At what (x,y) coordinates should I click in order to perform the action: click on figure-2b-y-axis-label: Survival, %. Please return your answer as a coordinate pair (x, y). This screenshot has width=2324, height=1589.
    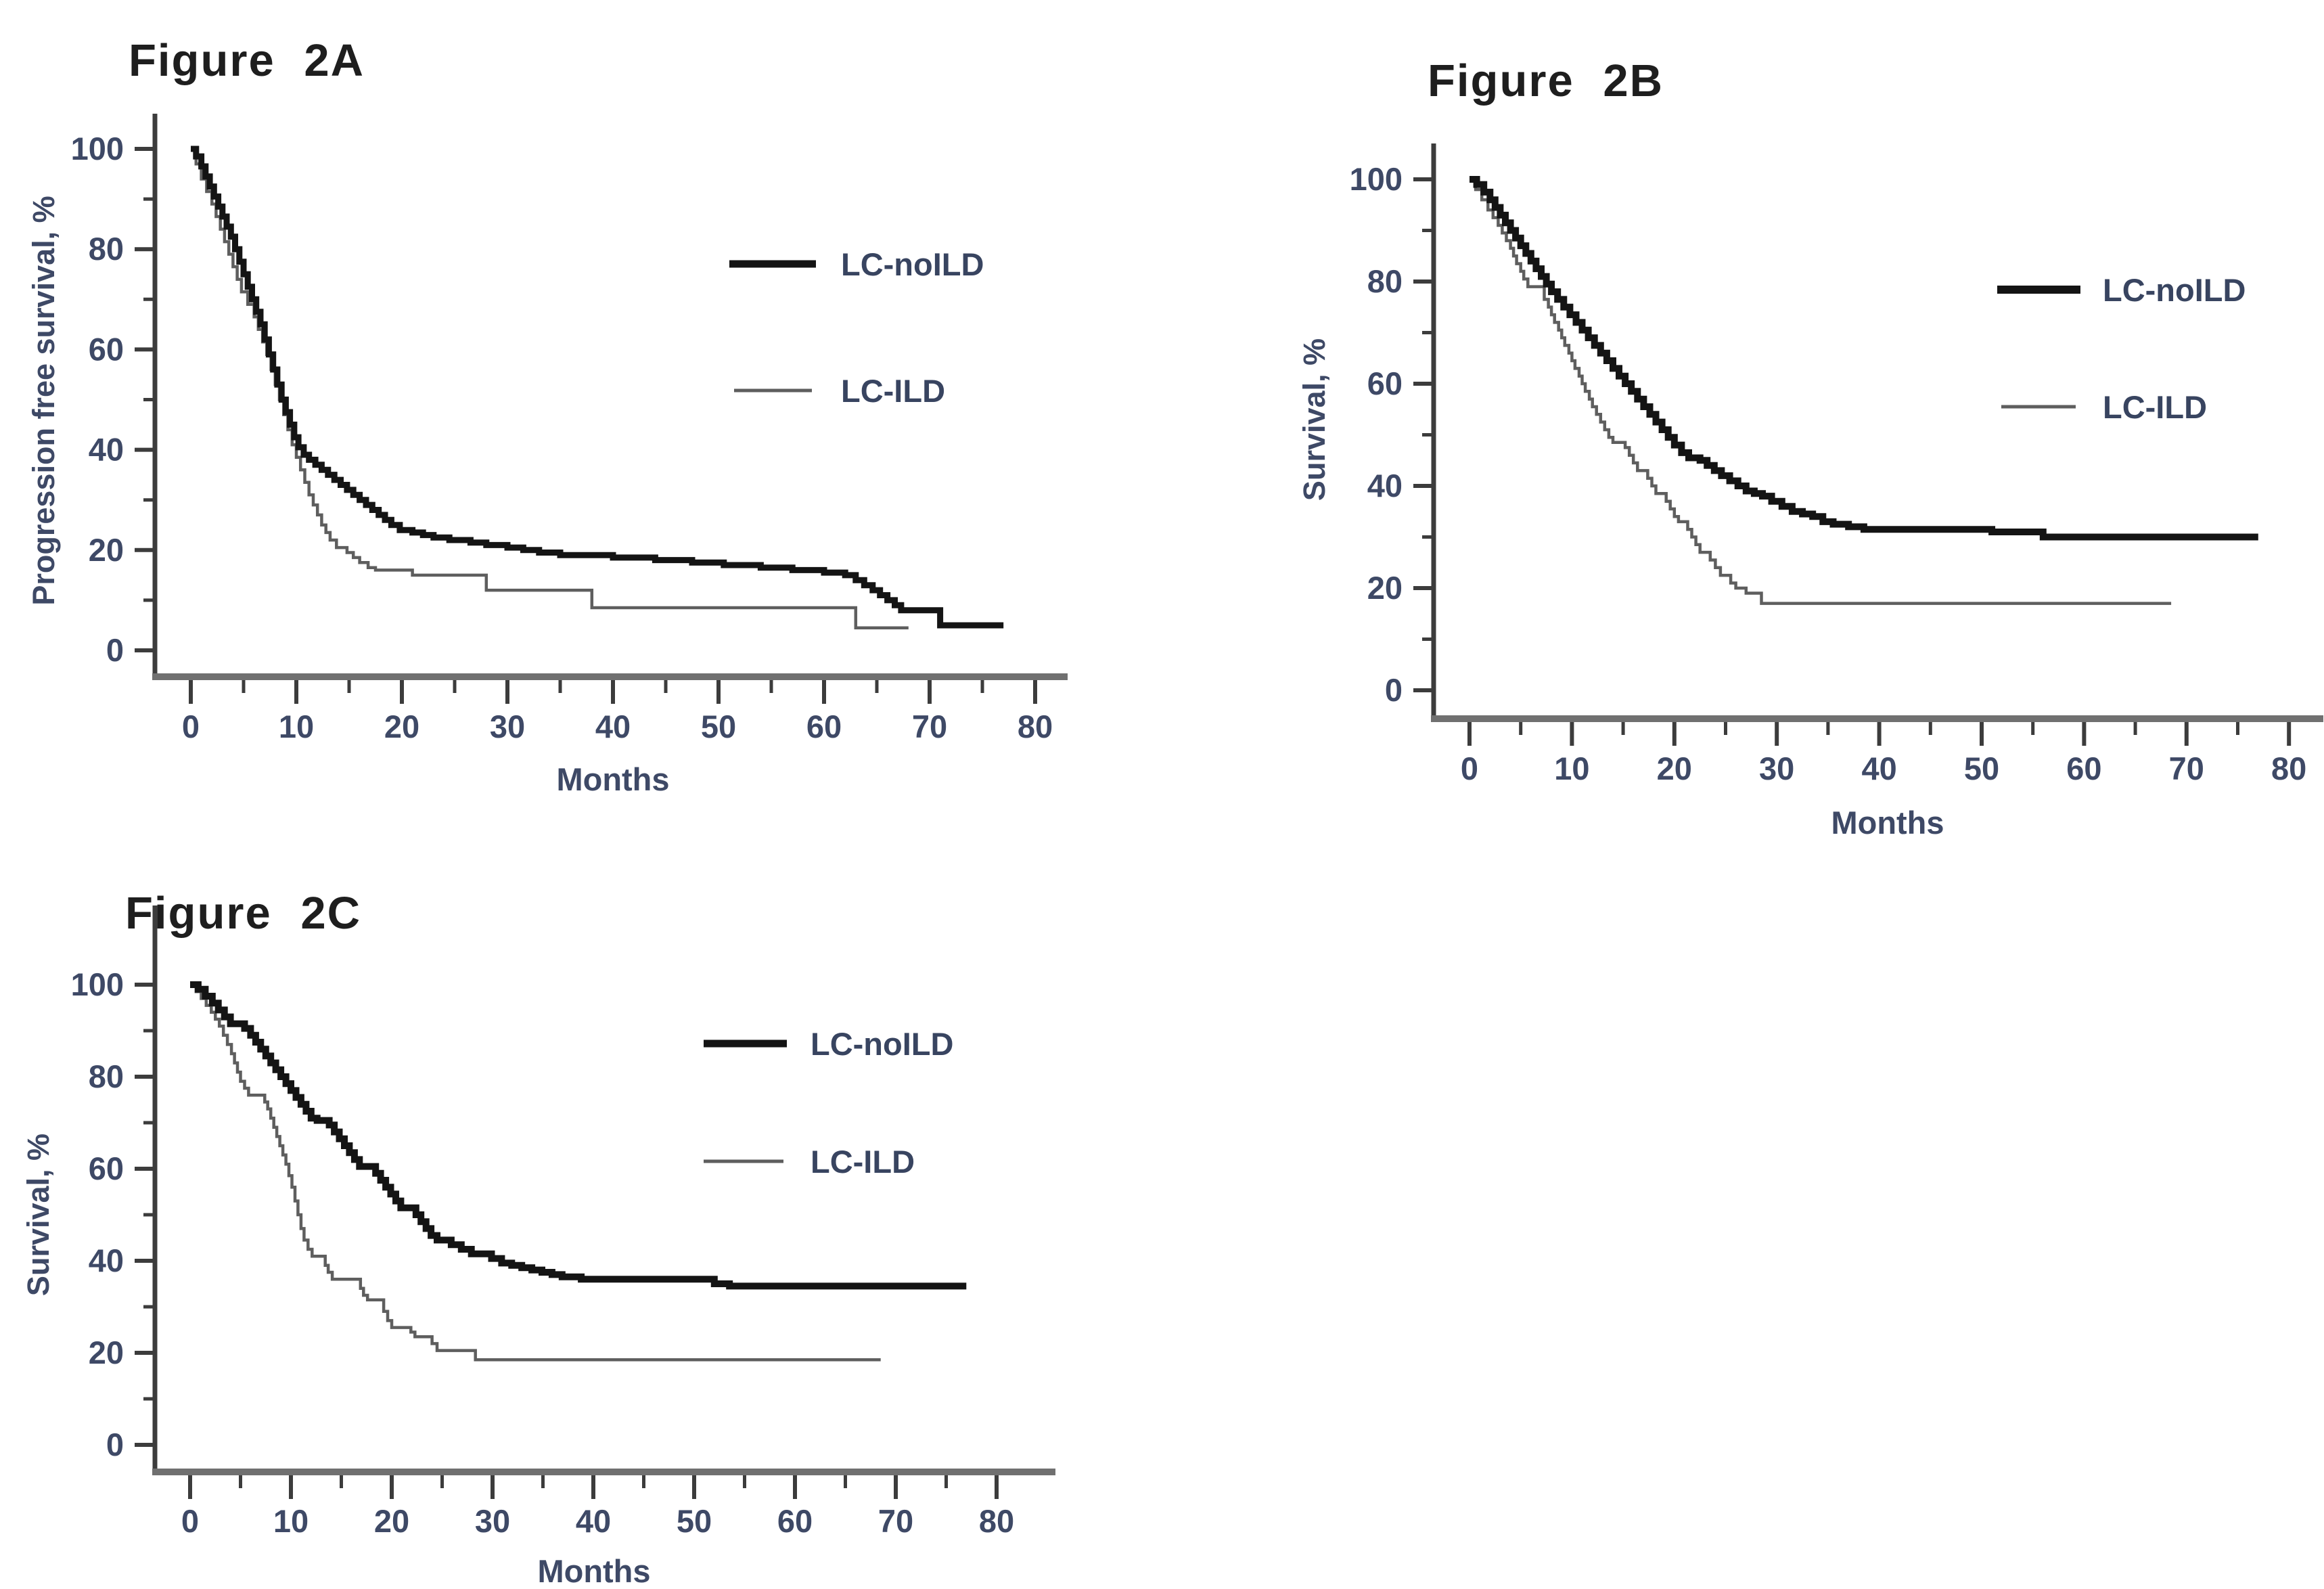
    Looking at the image, I should click on (1314, 420).